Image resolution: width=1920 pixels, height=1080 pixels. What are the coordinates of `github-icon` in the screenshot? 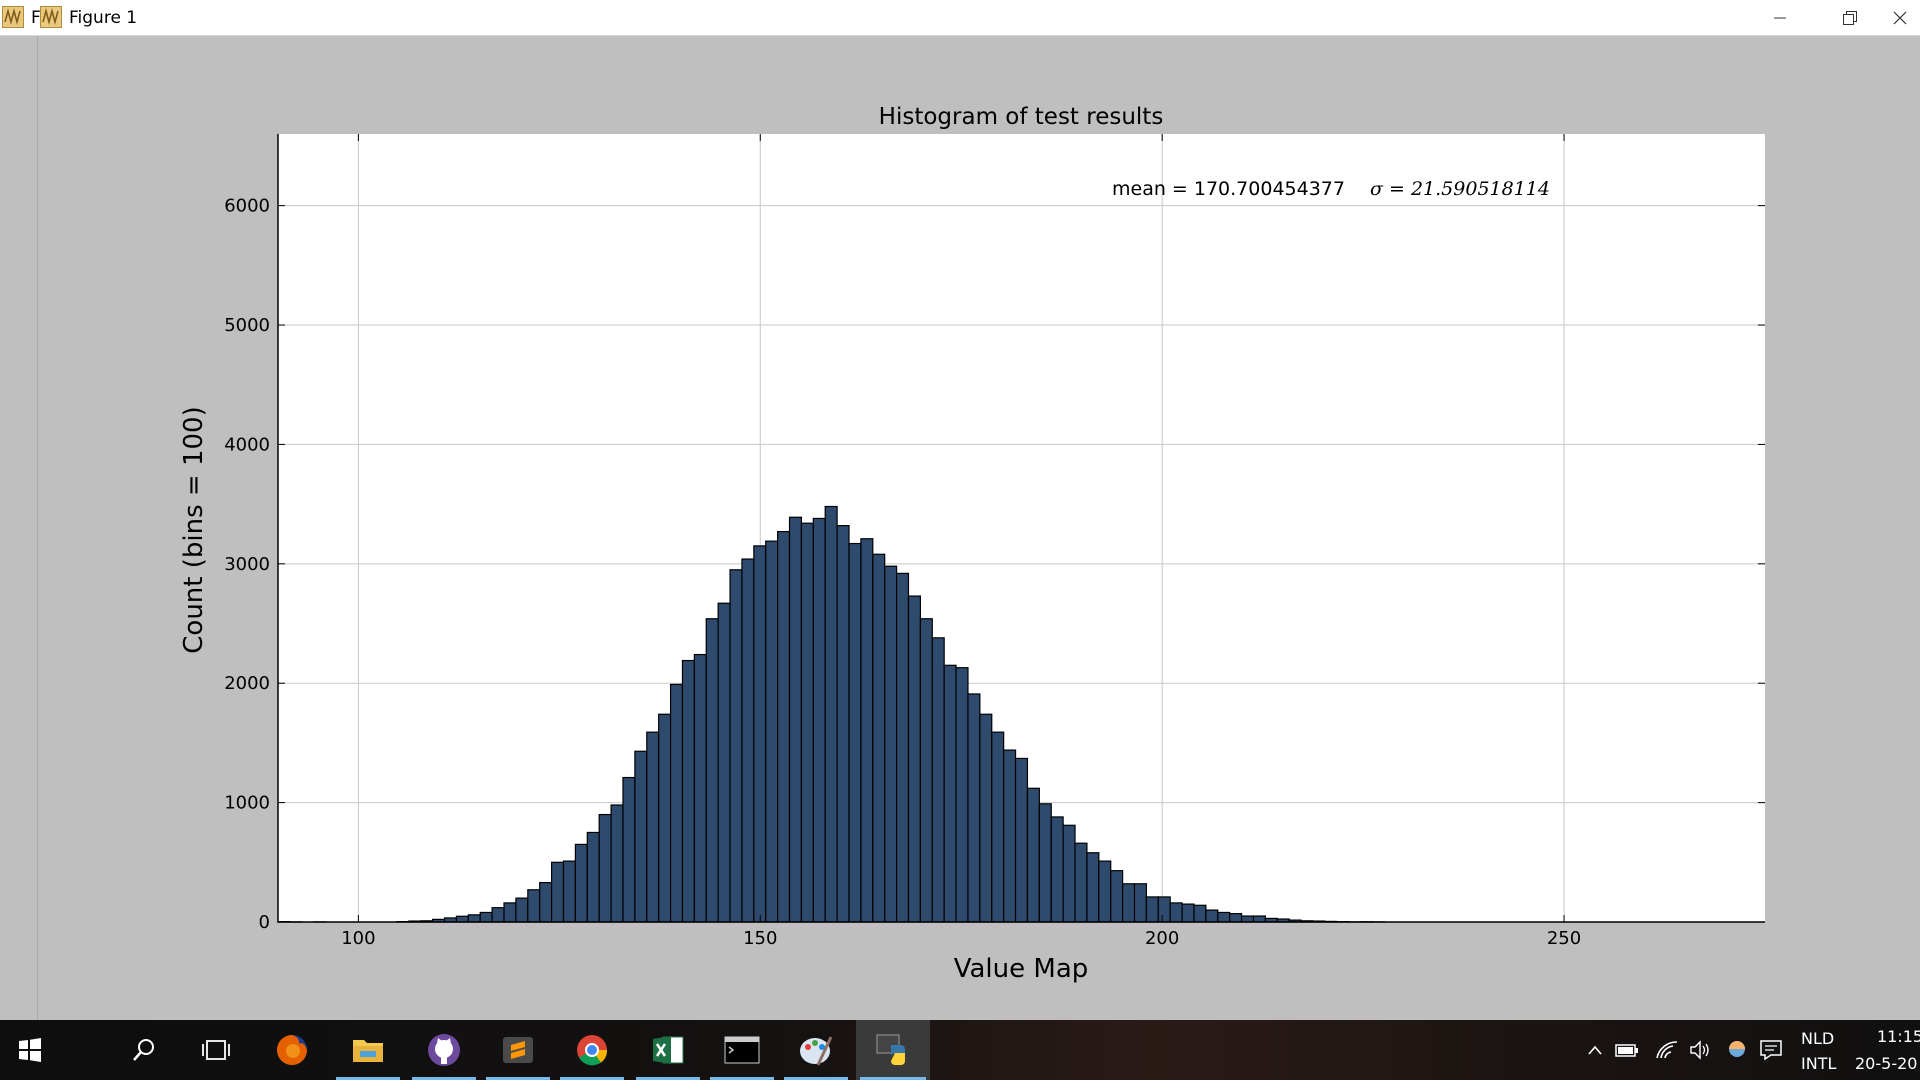 It's located at (444, 1050).